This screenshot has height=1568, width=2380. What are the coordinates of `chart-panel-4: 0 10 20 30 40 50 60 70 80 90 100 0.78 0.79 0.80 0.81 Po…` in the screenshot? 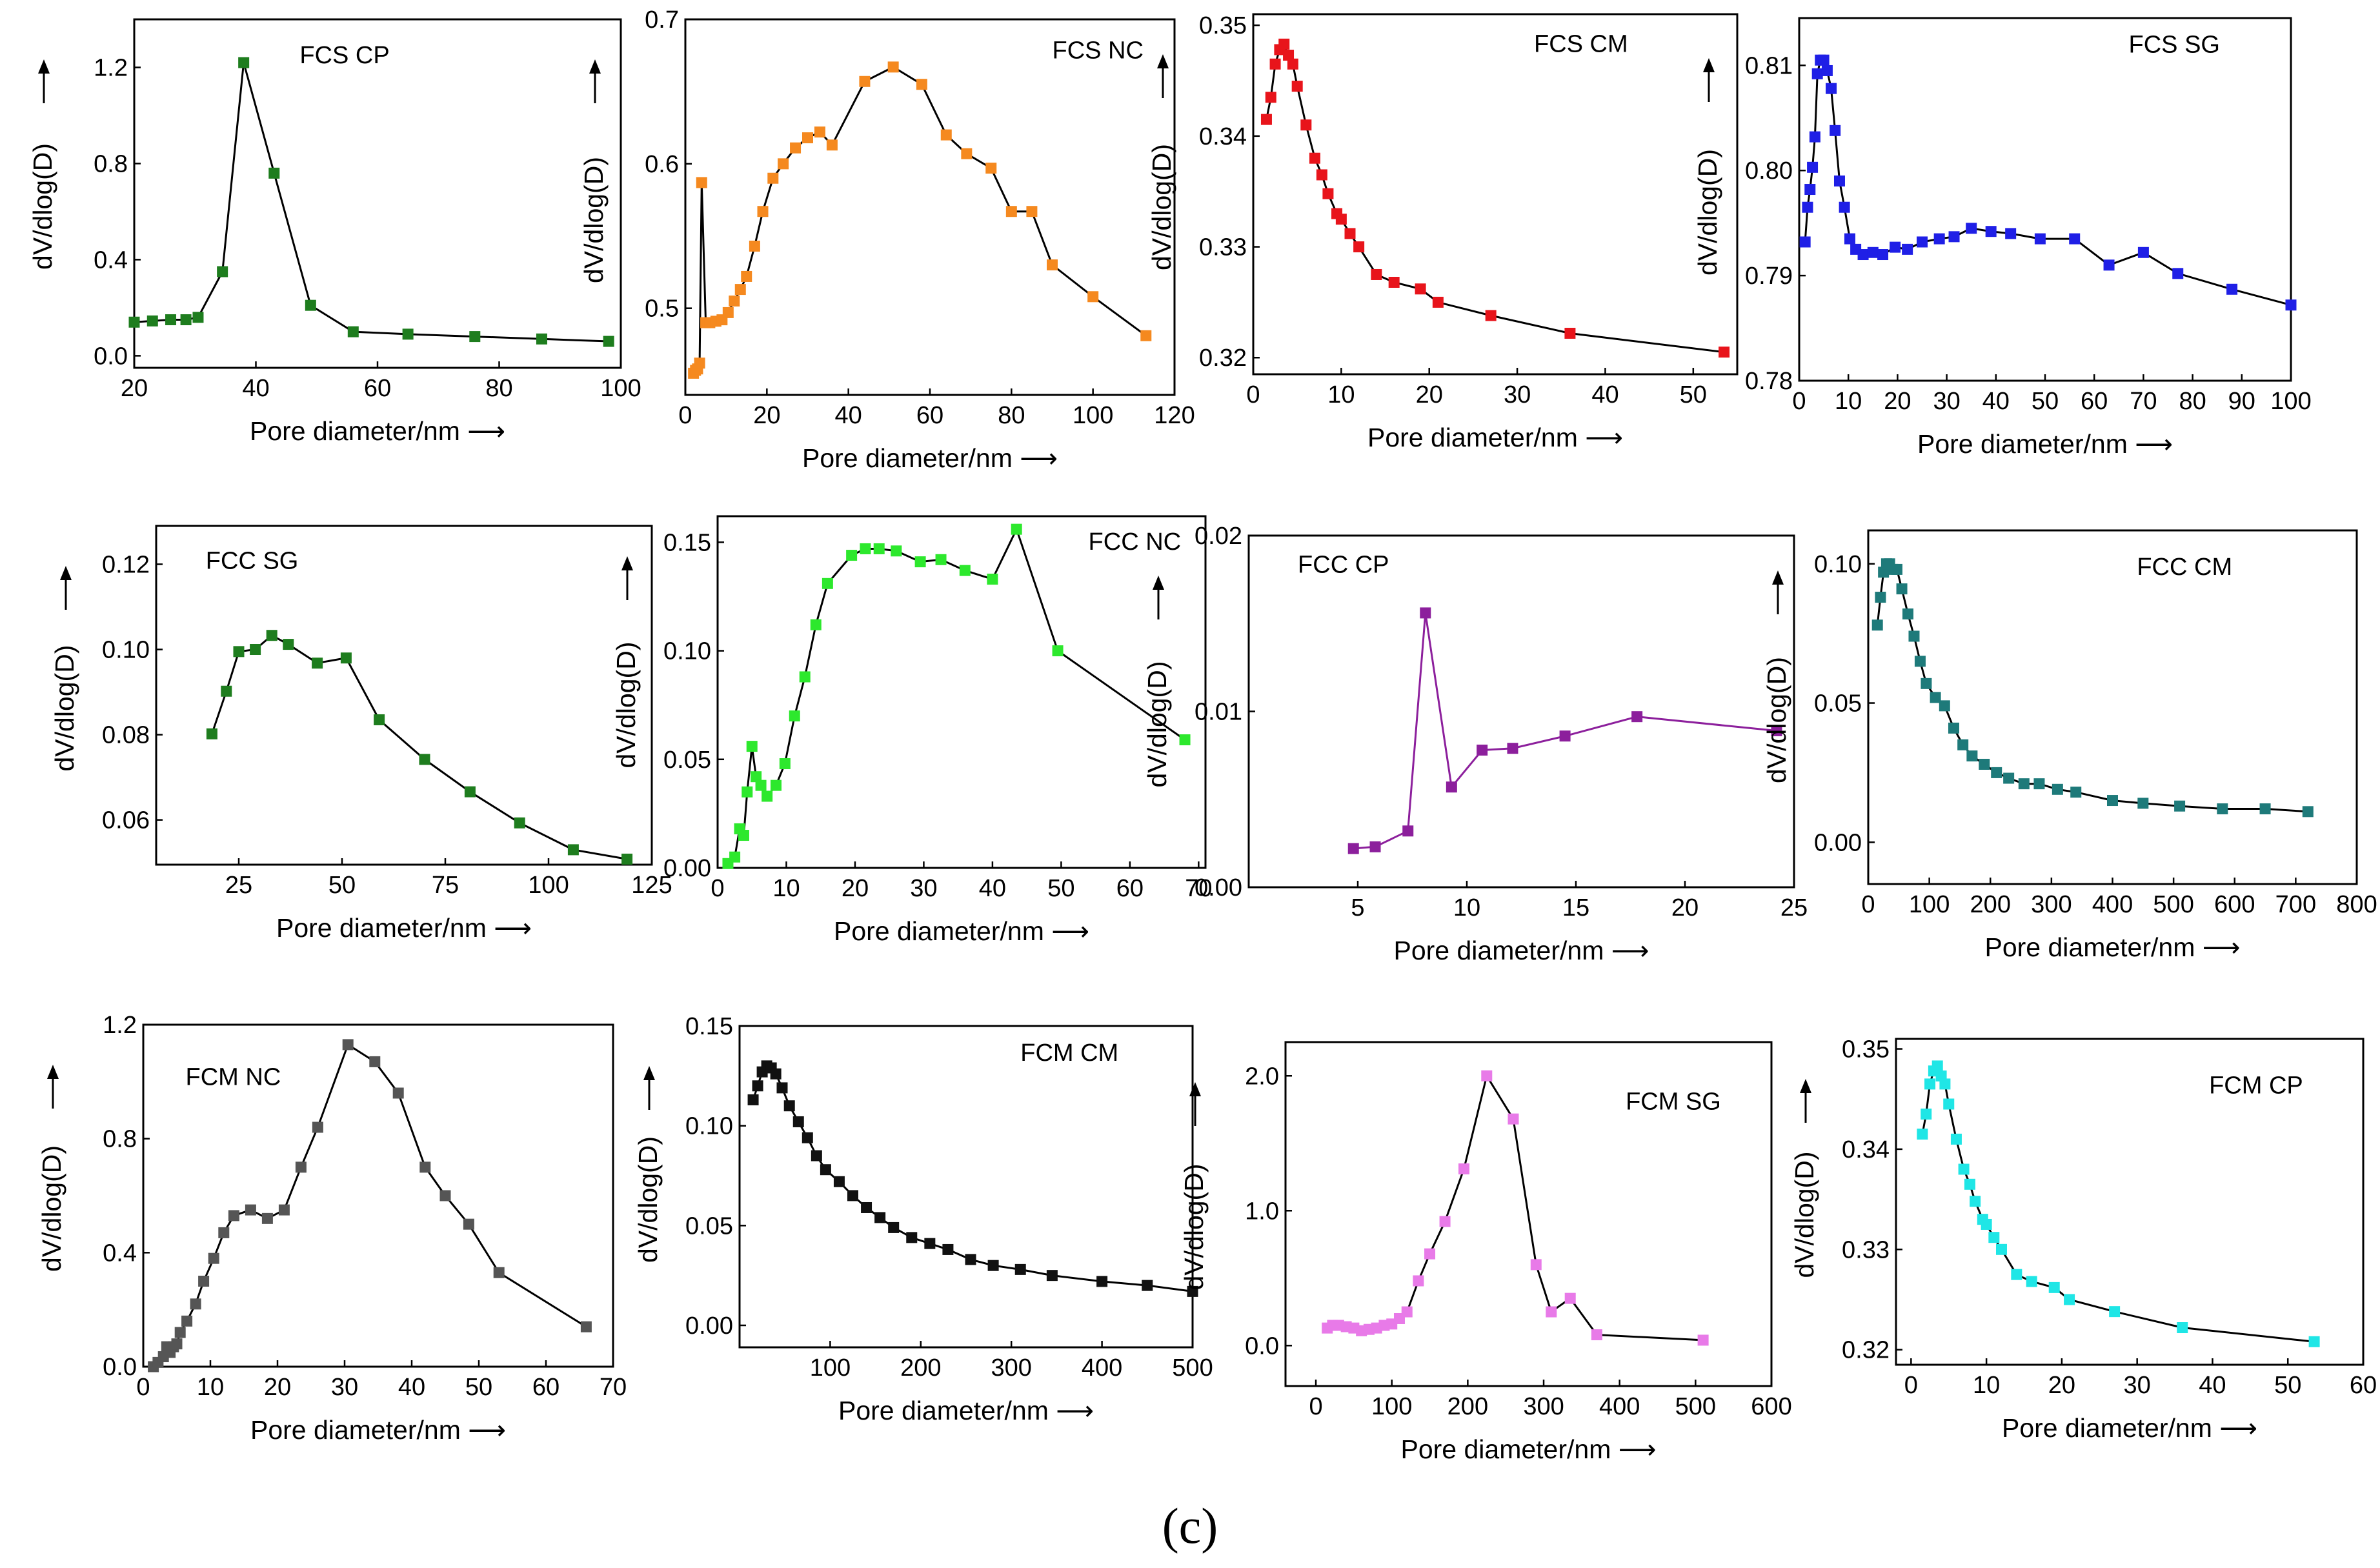 It's located at (2002, 238).